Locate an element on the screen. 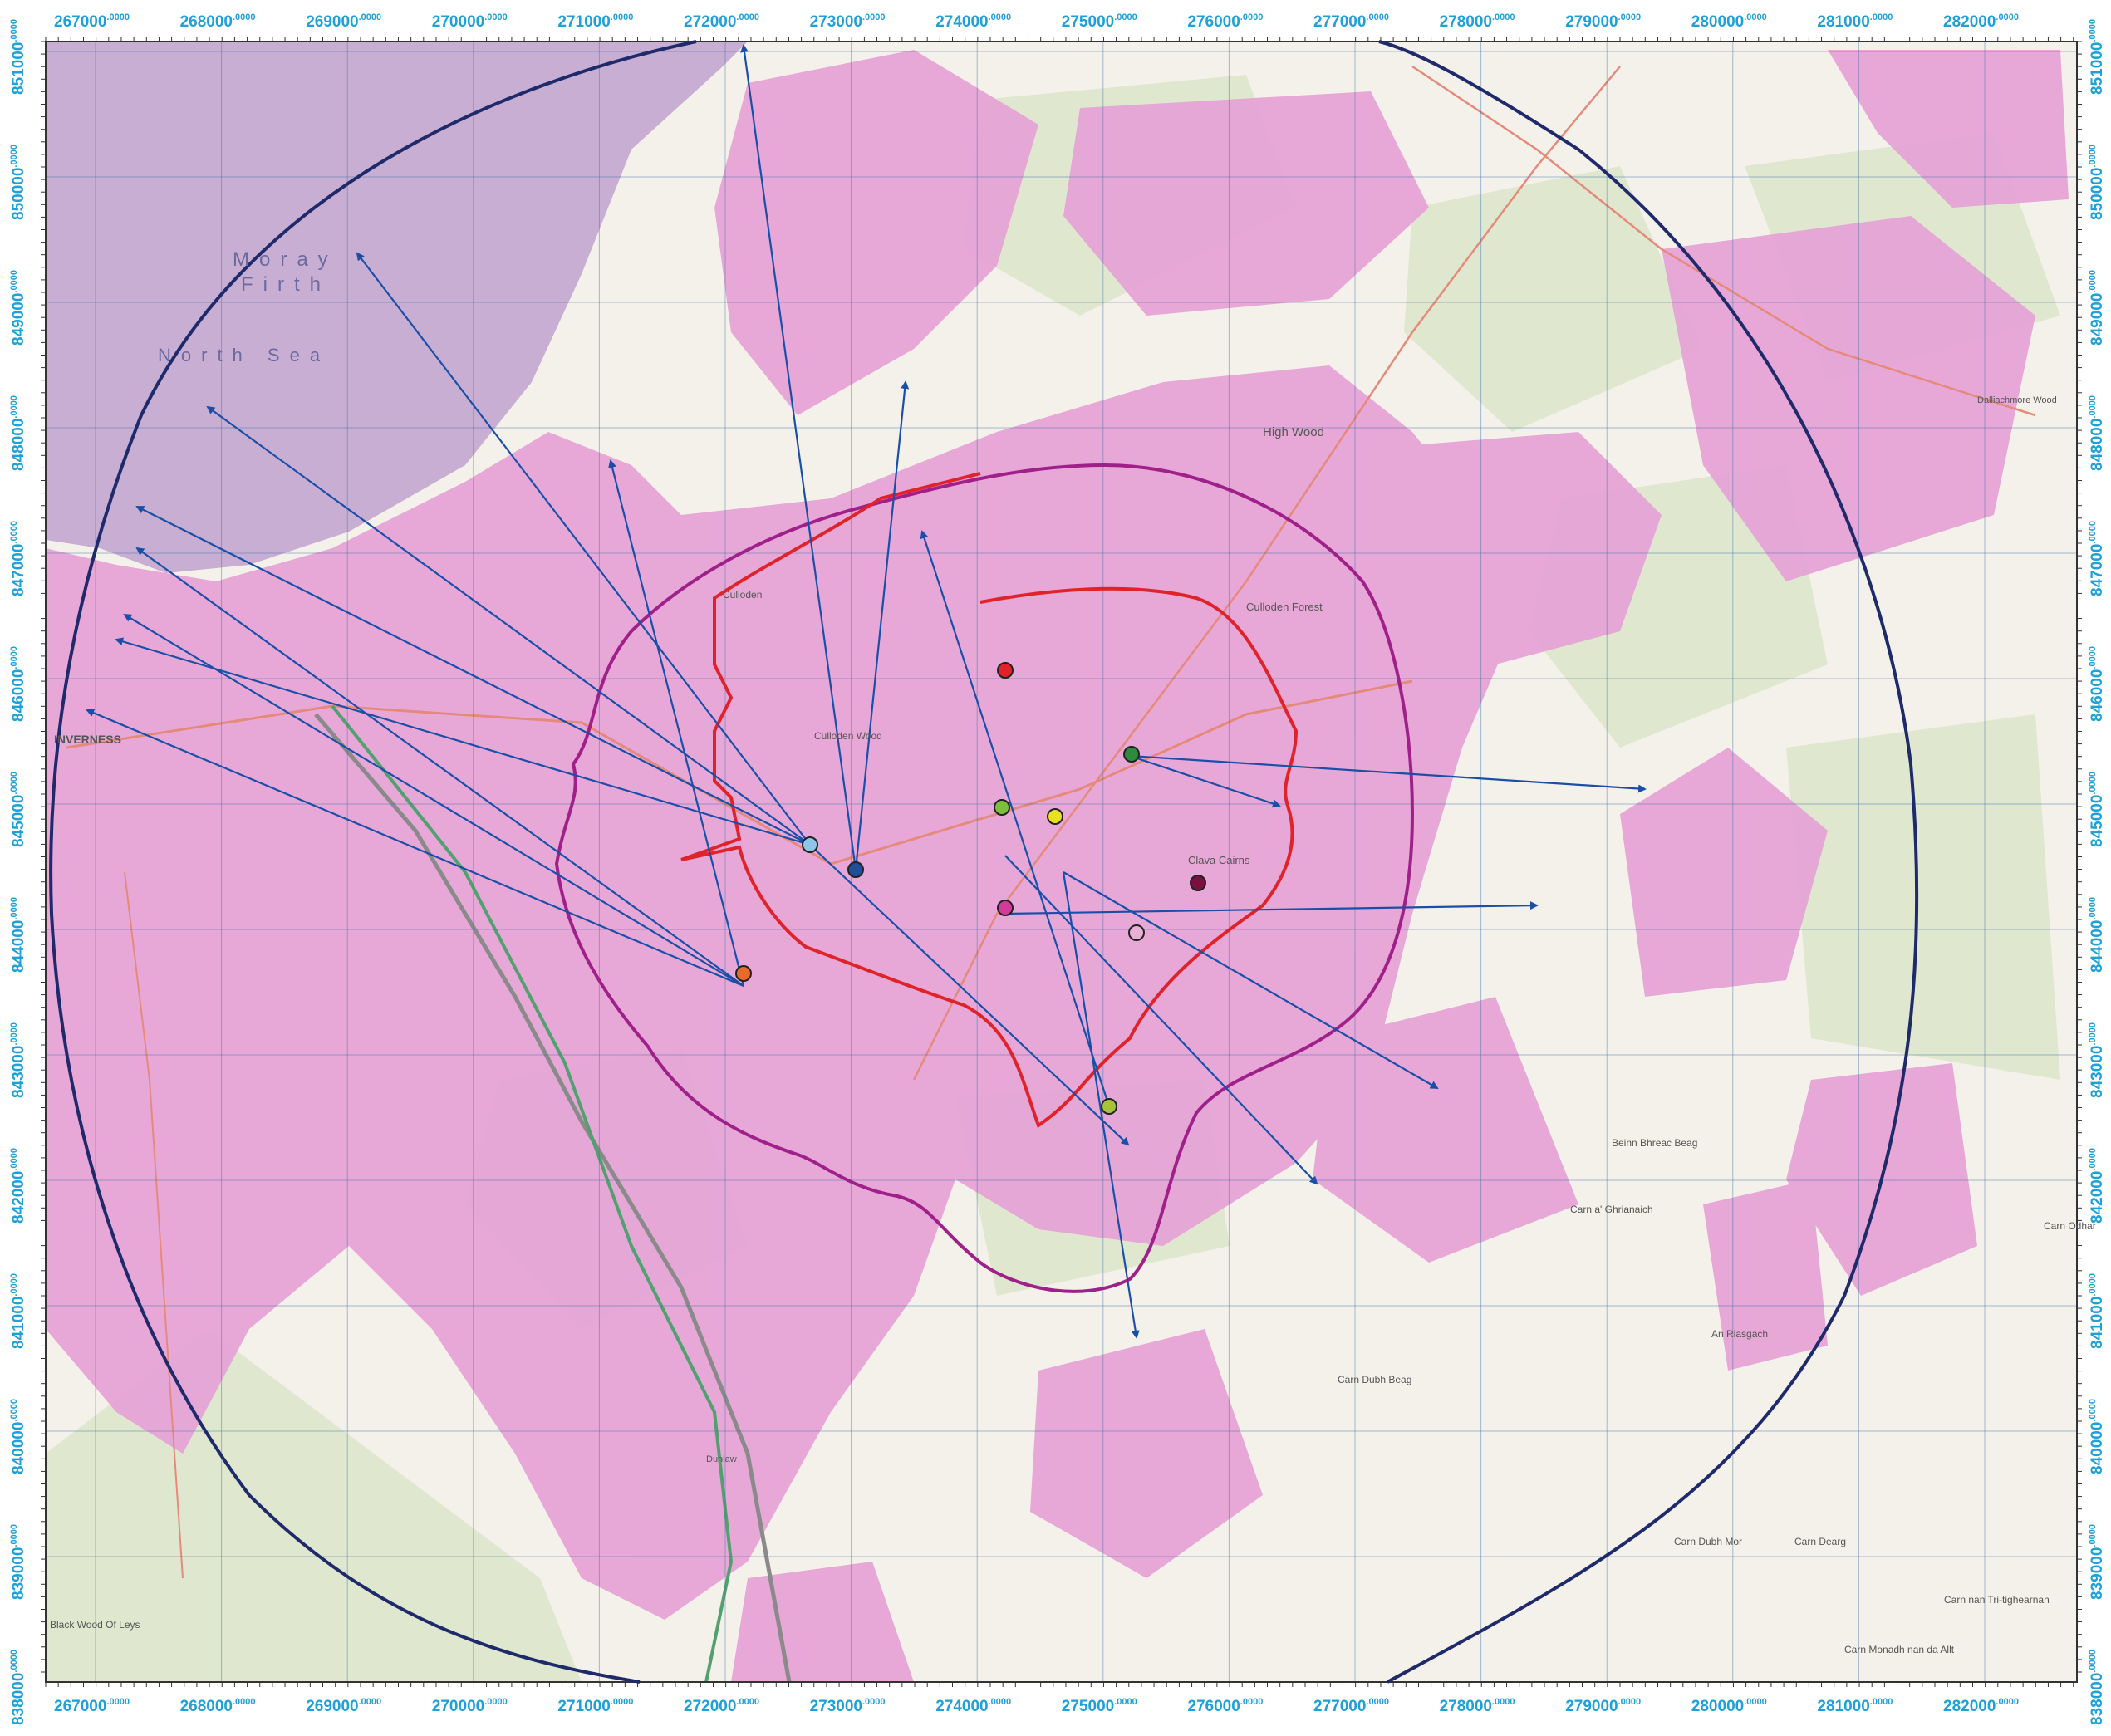 The image size is (2111, 1736). northing-label-left: 851000.0000 is located at coordinates (18, 57).